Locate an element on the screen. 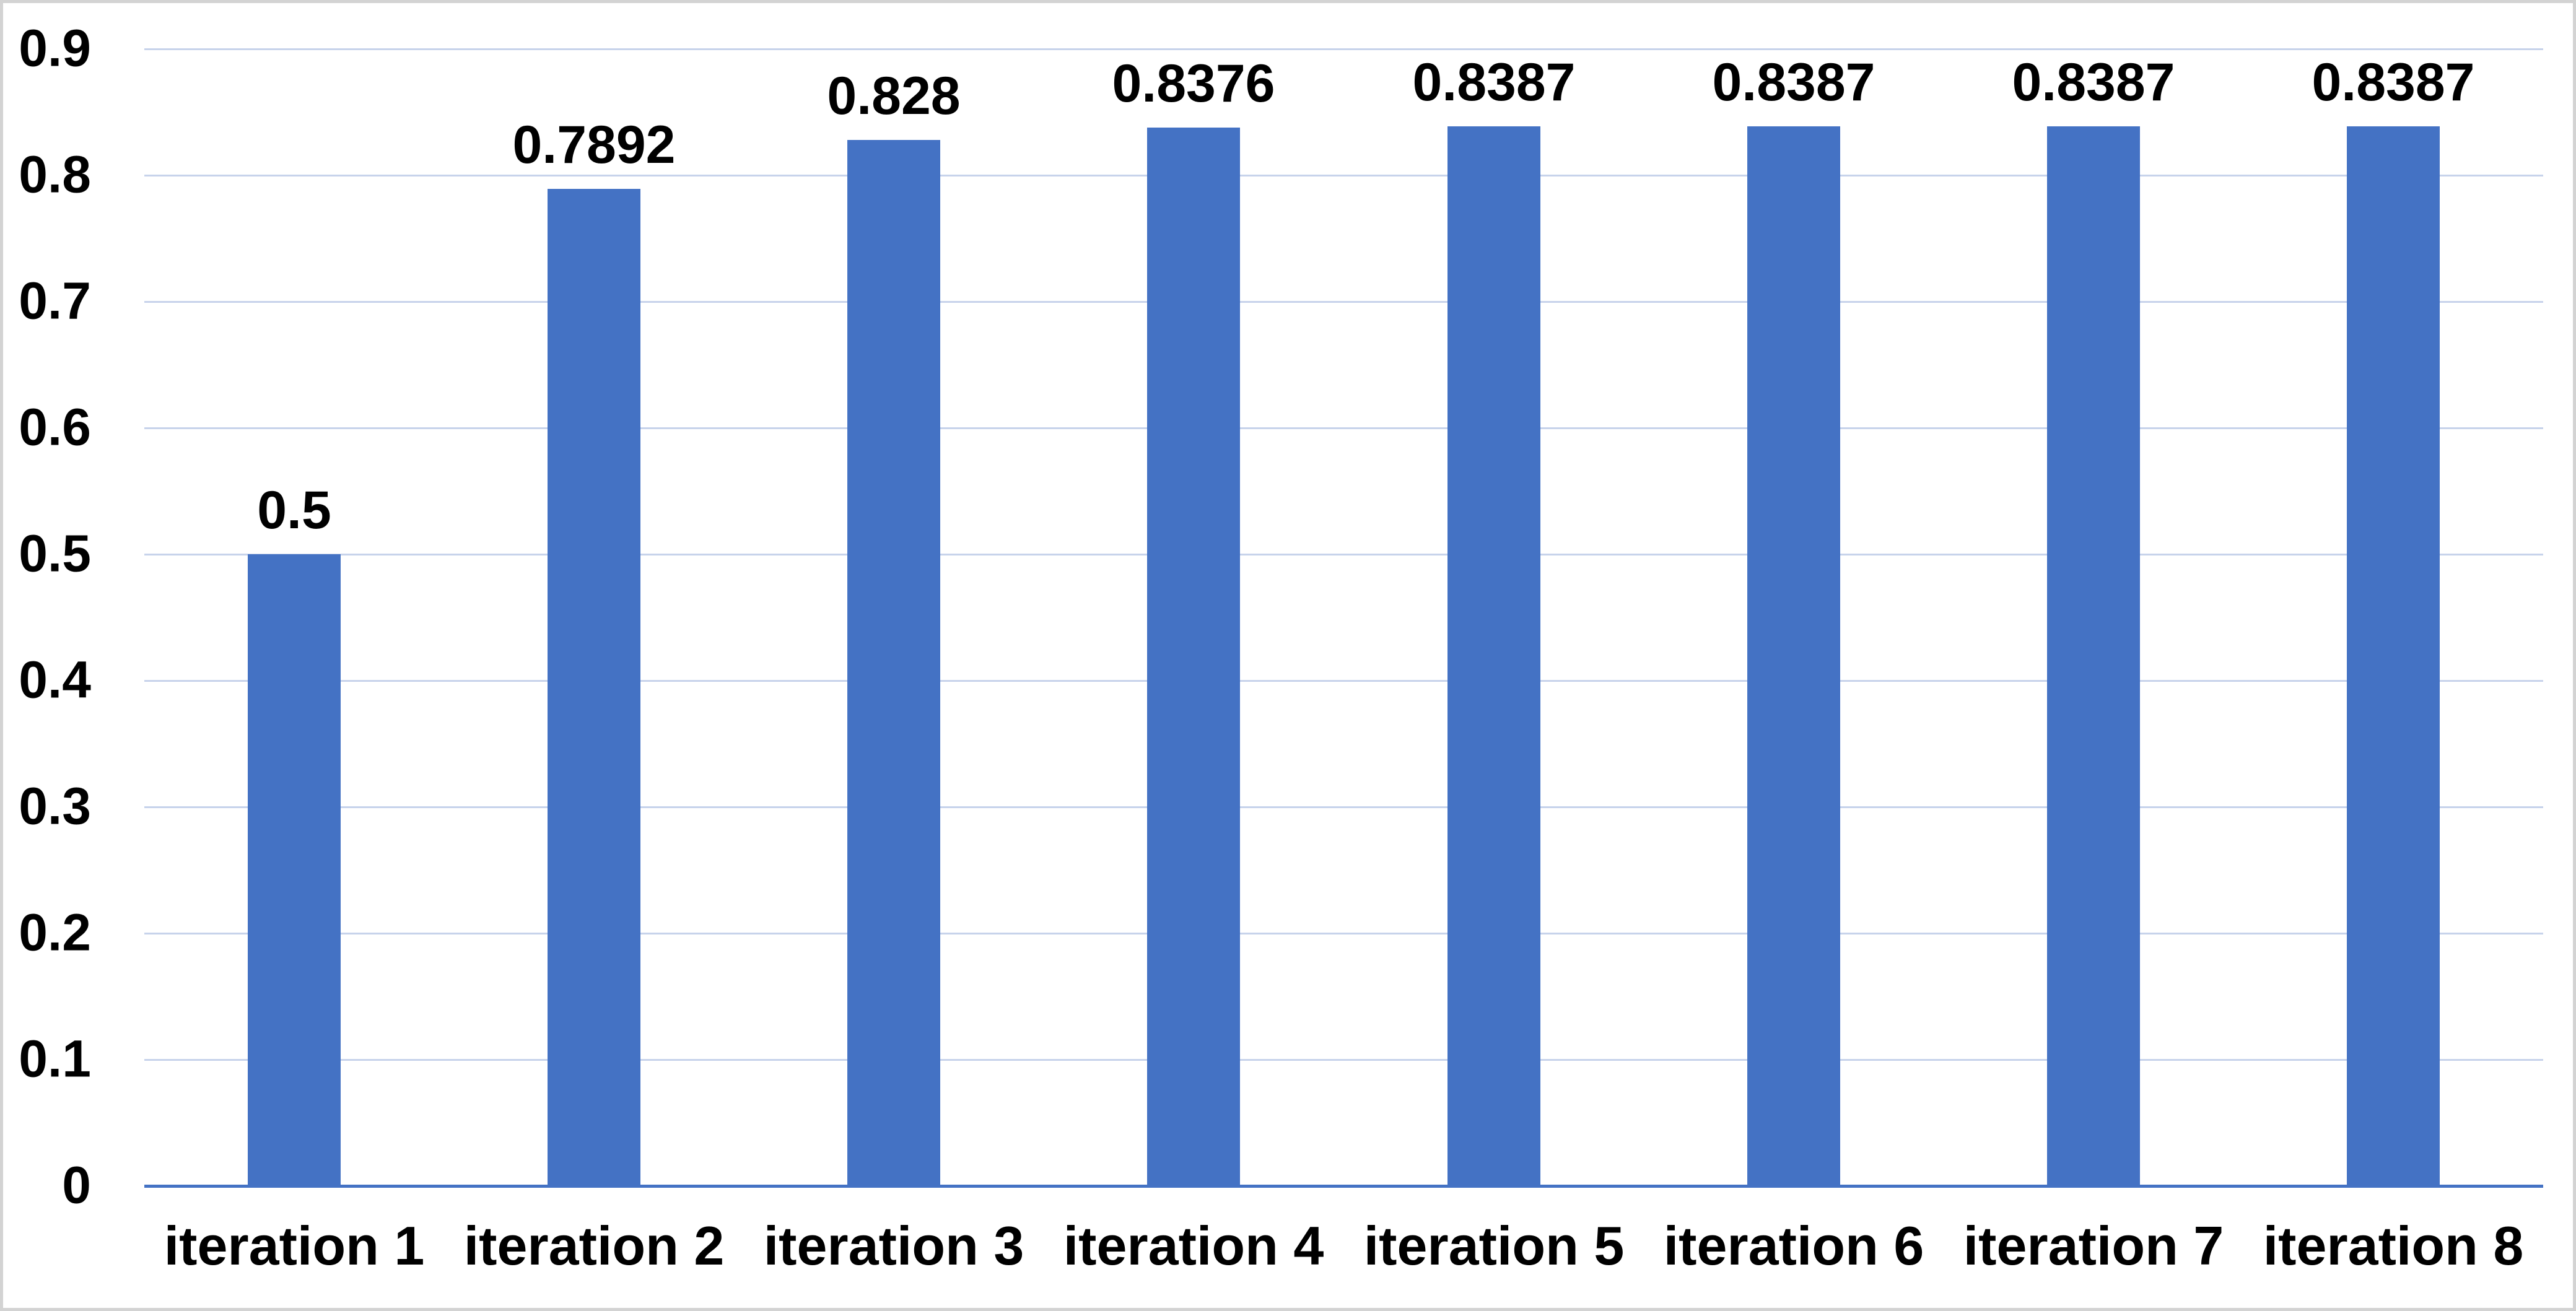 This screenshot has height=1311, width=2576. y-tick-label-0.9: 0.9 is located at coordinates (55, 48).